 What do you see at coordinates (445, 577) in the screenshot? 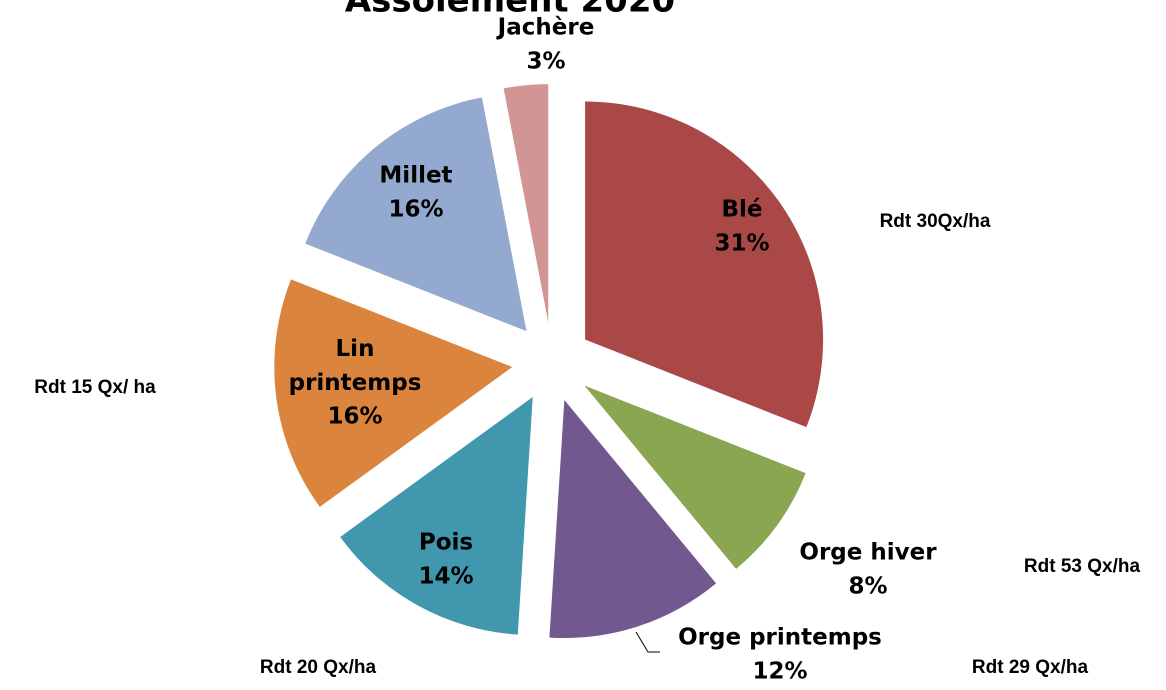
I see `slice-value: 14%` at bounding box center [445, 577].